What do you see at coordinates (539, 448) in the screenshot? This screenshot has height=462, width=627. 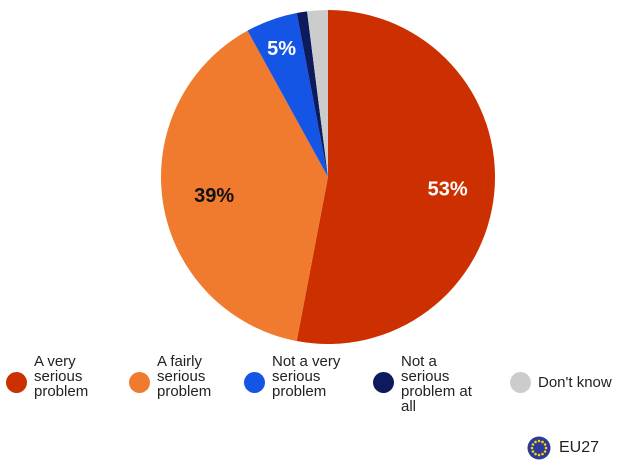 I see `eu-flag-icon` at bounding box center [539, 448].